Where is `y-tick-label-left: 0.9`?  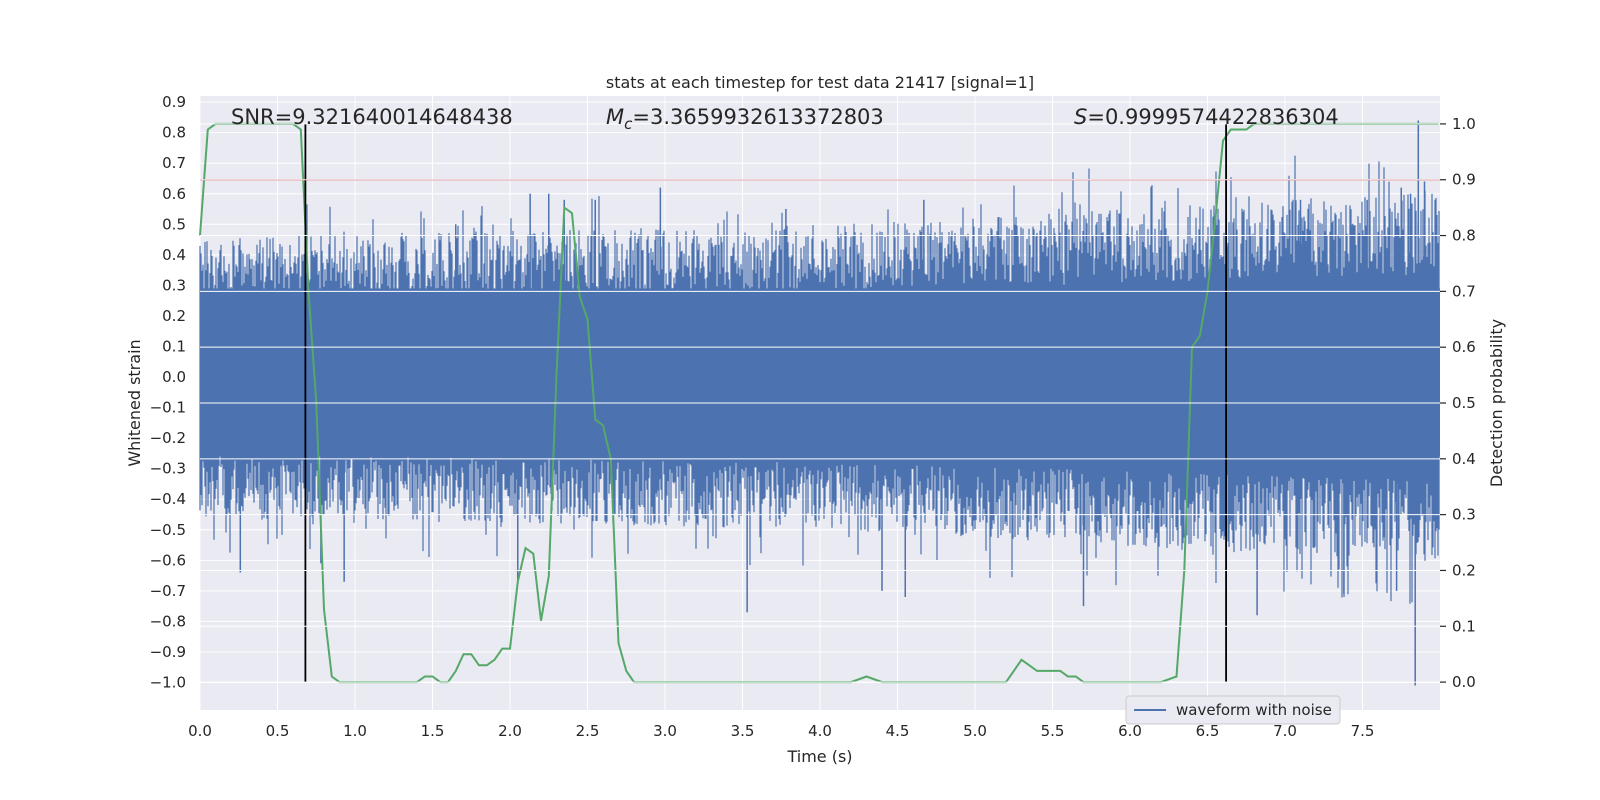 y-tick-label-left: 0.9 is located at coordinates (174, 102).